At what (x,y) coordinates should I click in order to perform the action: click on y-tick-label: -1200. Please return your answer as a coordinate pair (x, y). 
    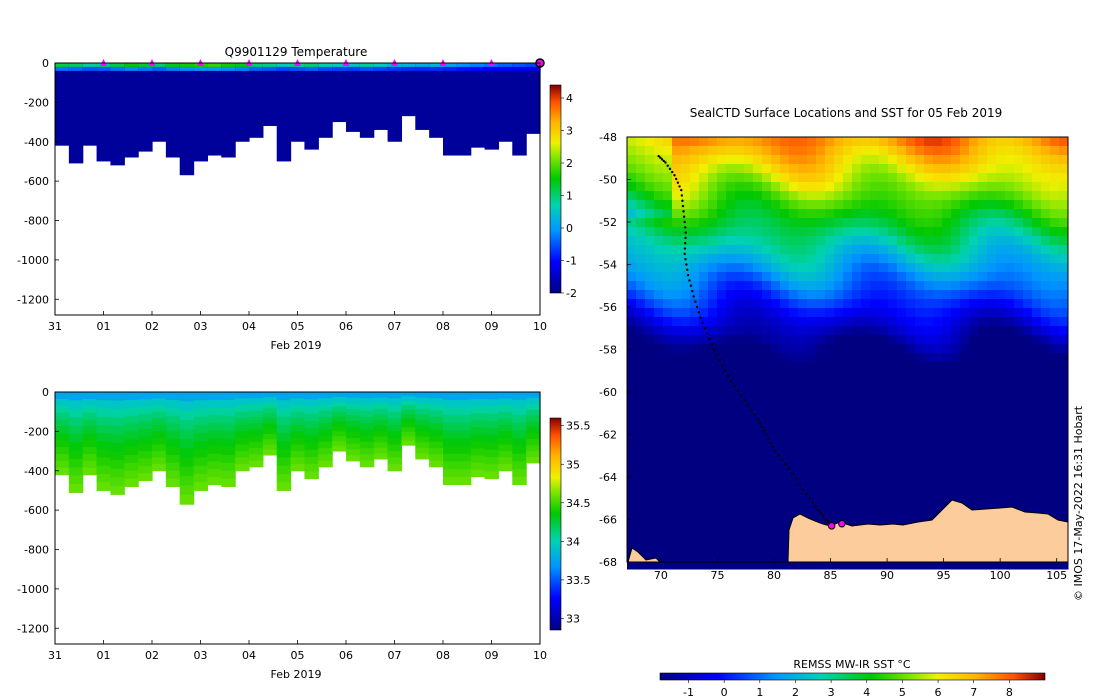
    Looking at the image, I should click on (33, 628).